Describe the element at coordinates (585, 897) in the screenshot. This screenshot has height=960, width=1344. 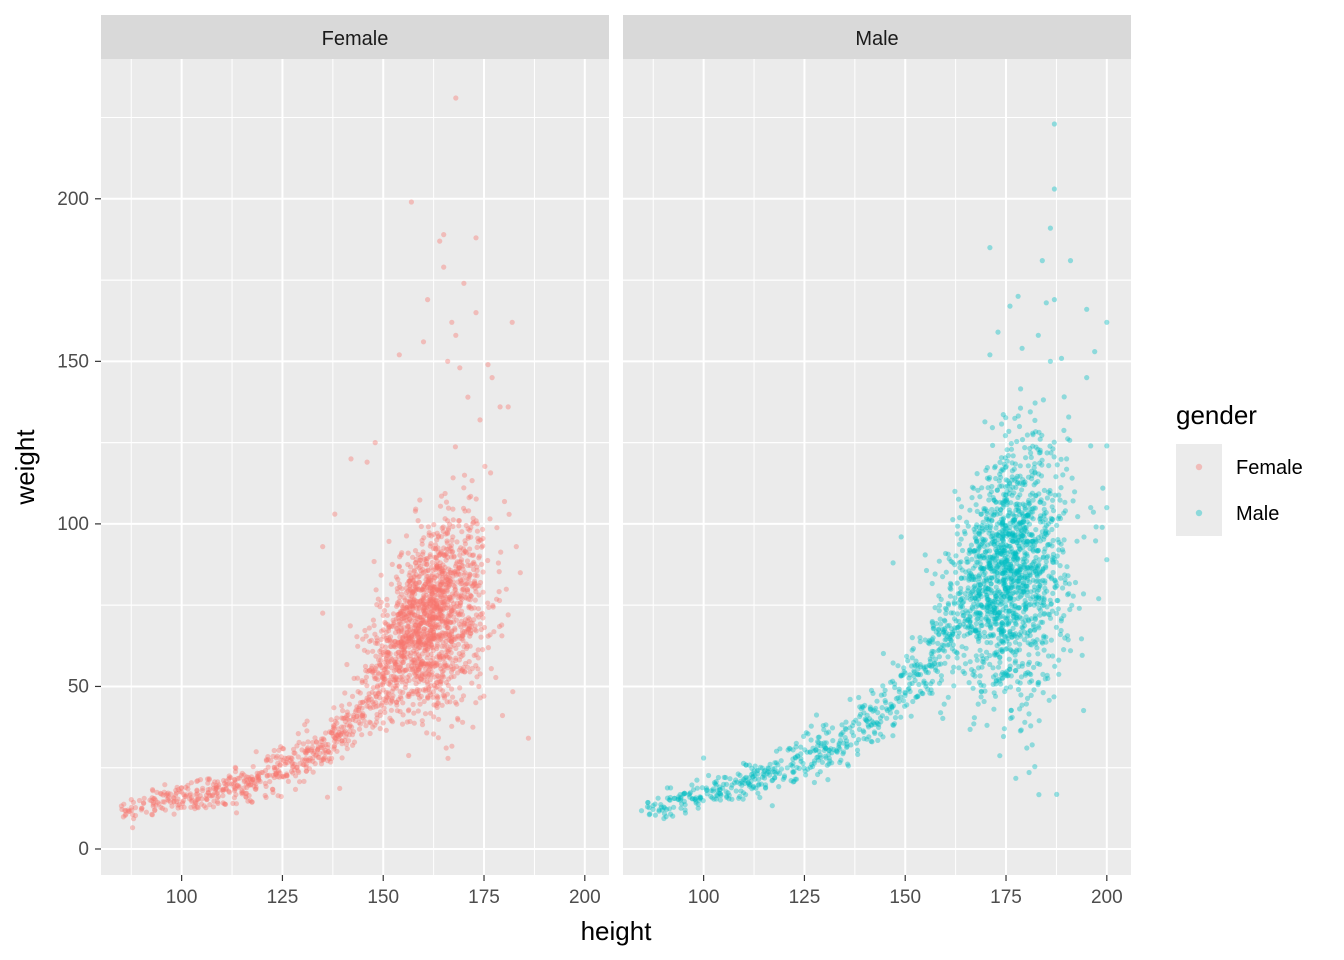
I see `x-tick-label: 200` at that location.